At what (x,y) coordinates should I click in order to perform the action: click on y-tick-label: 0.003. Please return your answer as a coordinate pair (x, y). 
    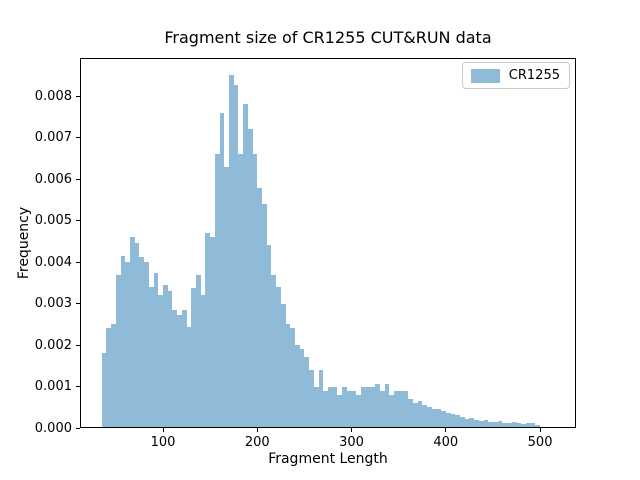
    Looking at the image, I should click on (53, 304).